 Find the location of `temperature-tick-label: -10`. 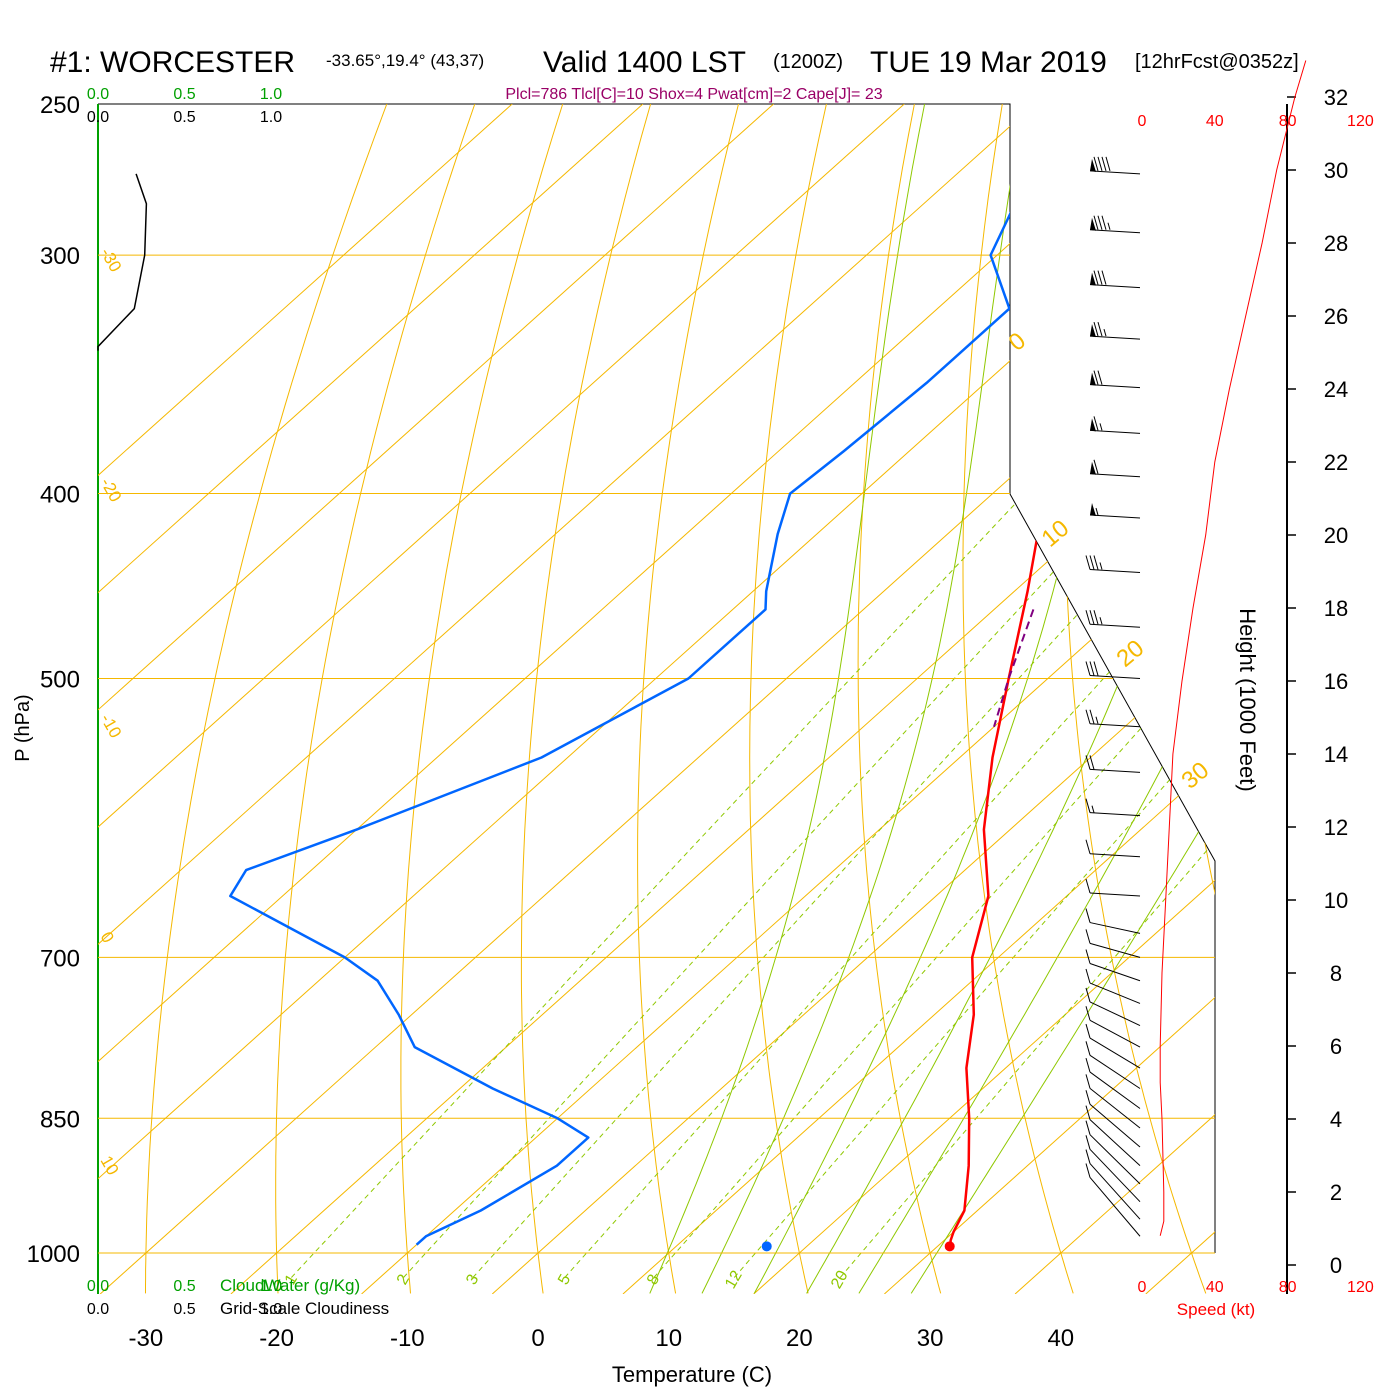

temperature-tick-label: -10 is located at coordinates (407, 1338).